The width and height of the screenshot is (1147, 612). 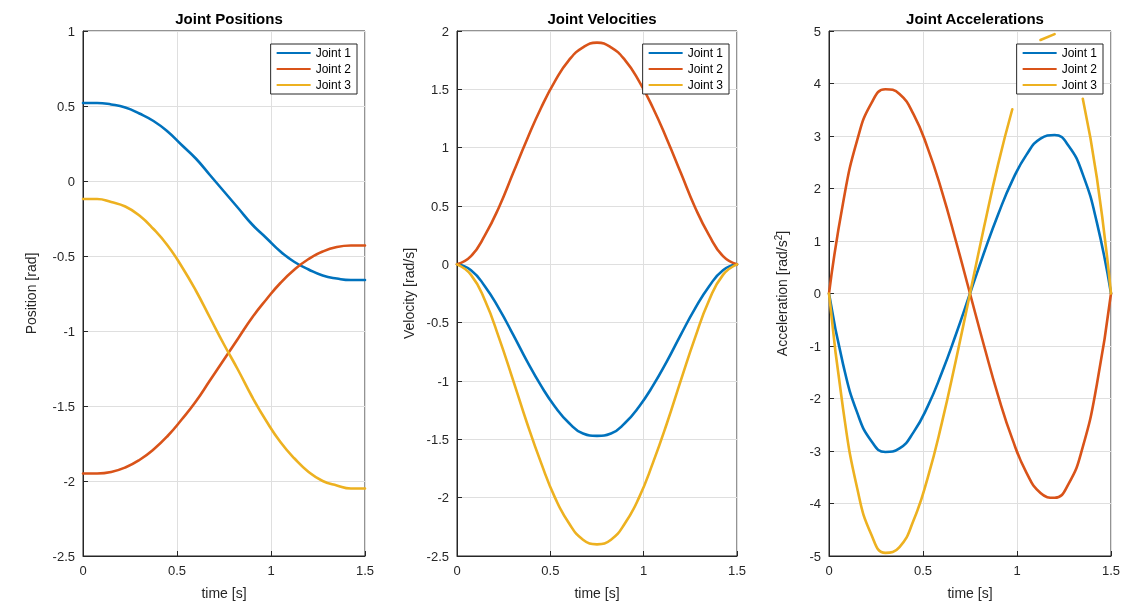 I want to click on y-tick-label: -4, so click(x=815, y=503).